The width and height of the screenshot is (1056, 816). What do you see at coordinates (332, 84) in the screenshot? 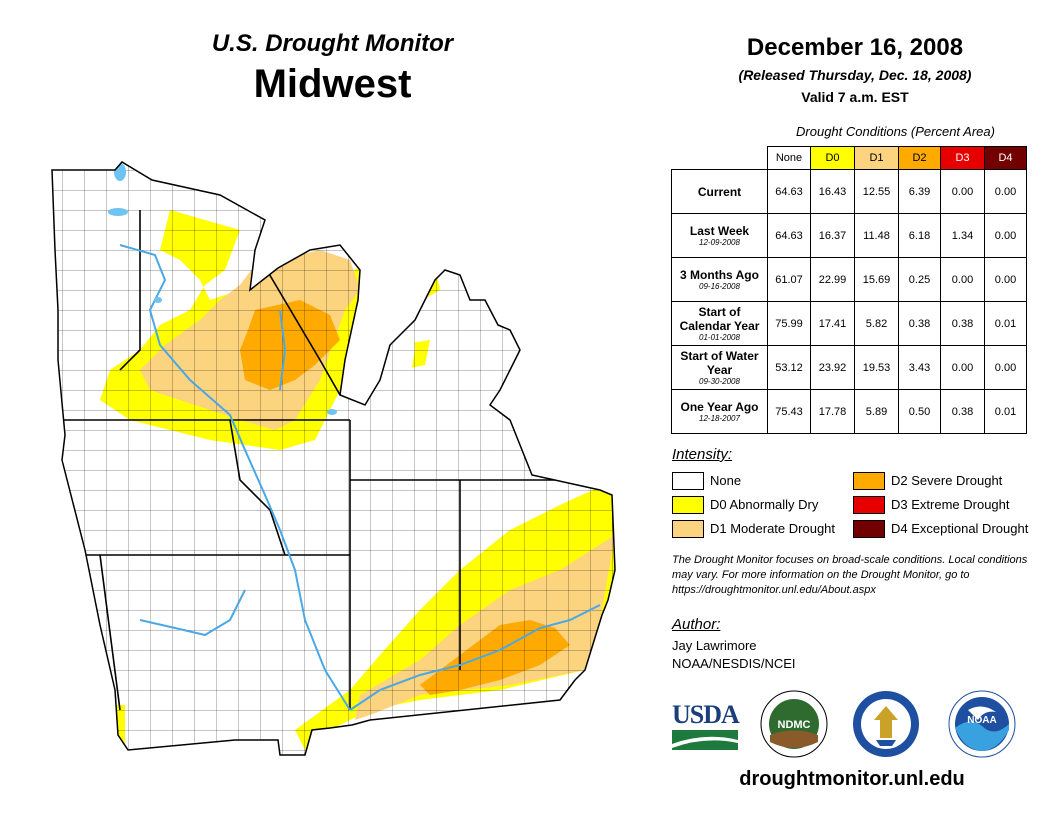
I see `region-title: Midwest` at bounding box center [332, 84].